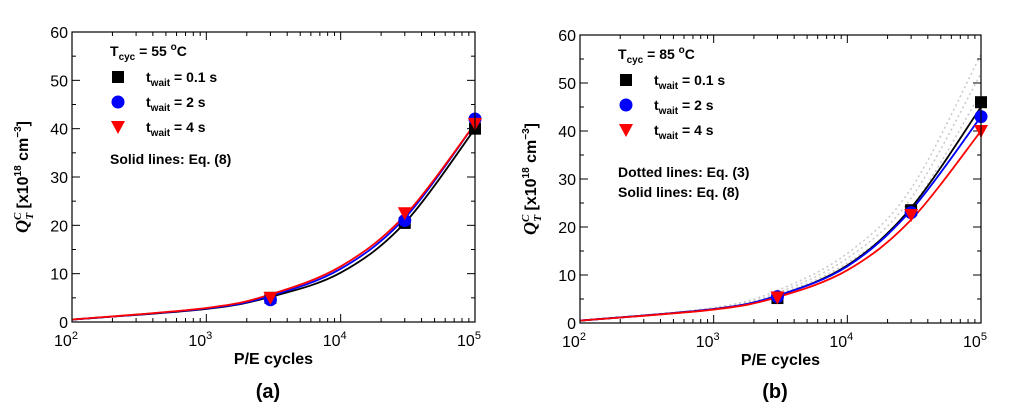  What do you see at coordinates (268, 392) in the screenshot?
I see `panel-caption: (a)` at bounding box center [268, 392].